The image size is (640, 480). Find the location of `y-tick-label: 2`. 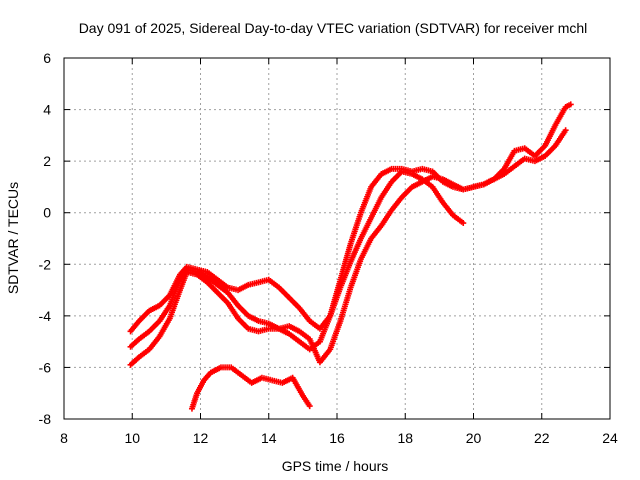

y-tick-label: 2 is located at coordinates (47, 161).